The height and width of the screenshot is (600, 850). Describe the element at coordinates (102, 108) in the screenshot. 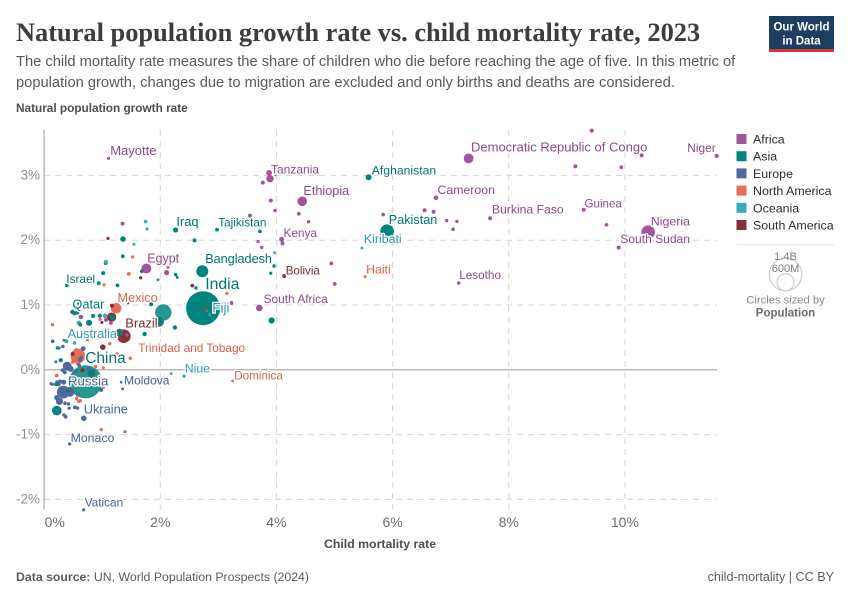

I see `svg-text: Natural population growth rate` at that location.